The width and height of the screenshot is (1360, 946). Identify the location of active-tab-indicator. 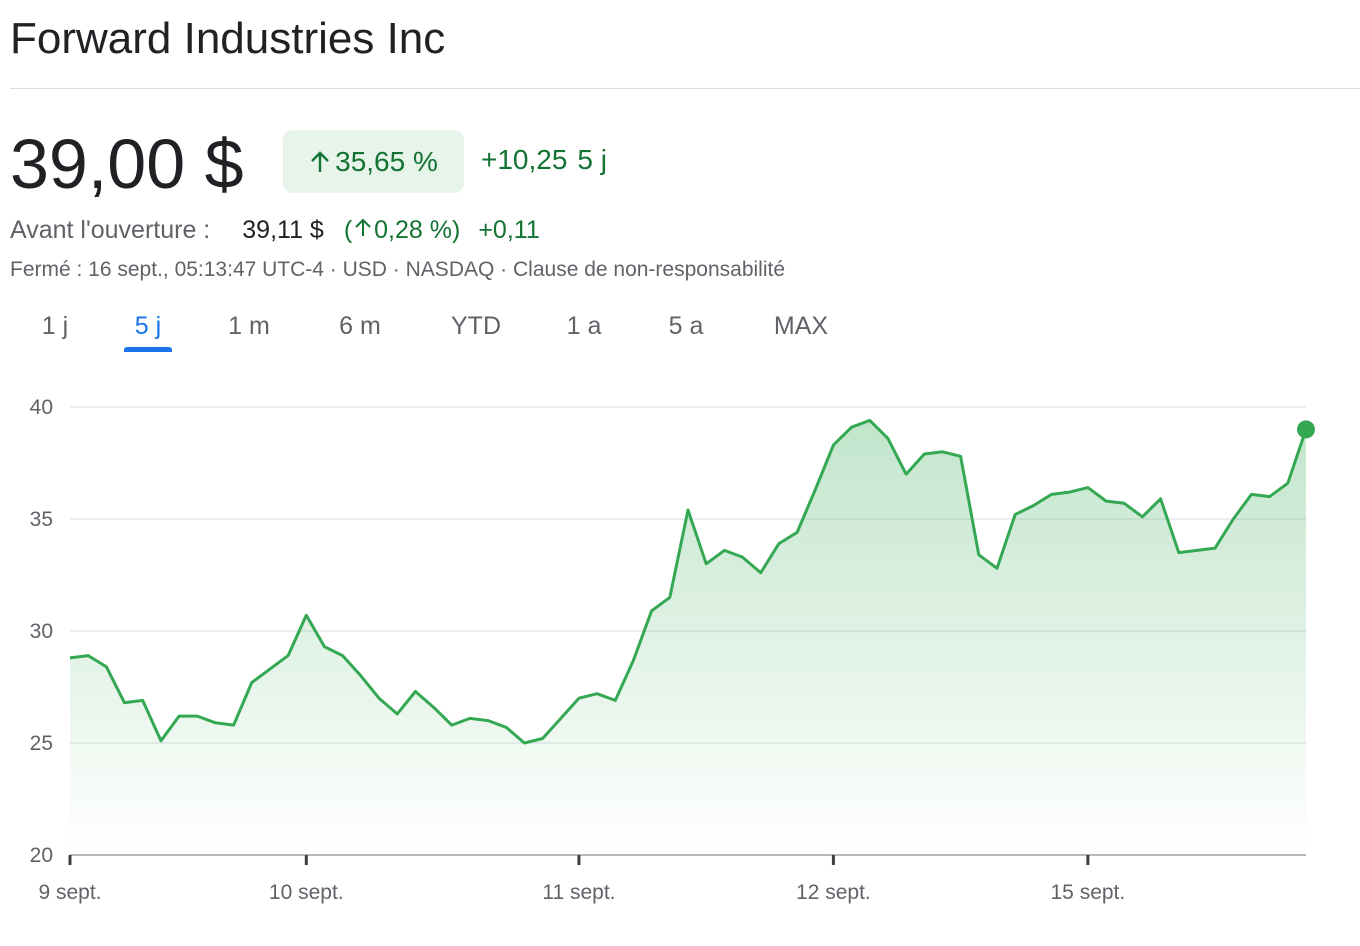
(148, 349).